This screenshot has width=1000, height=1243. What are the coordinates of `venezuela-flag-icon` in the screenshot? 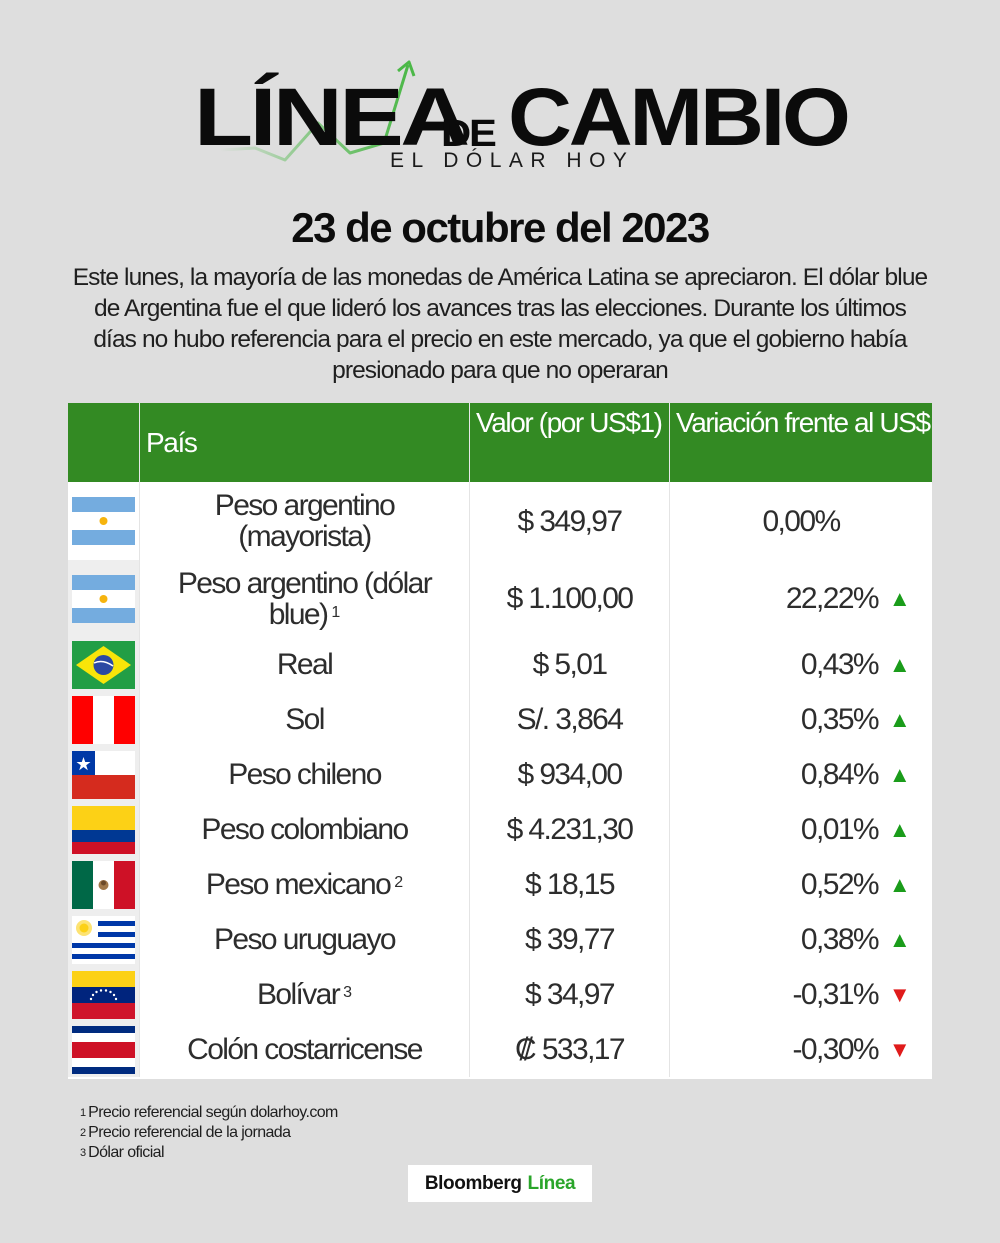 It's located at (103, 994).